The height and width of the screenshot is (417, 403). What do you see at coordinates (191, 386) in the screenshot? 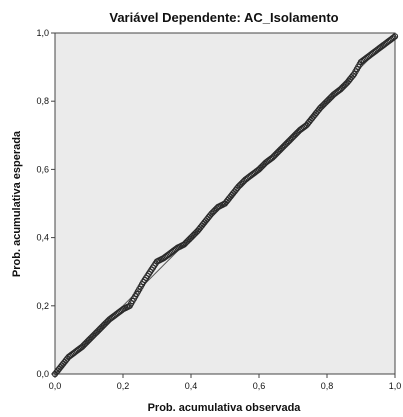
I see `x-tick-label: 0,4` at bounding box center [191, 386].